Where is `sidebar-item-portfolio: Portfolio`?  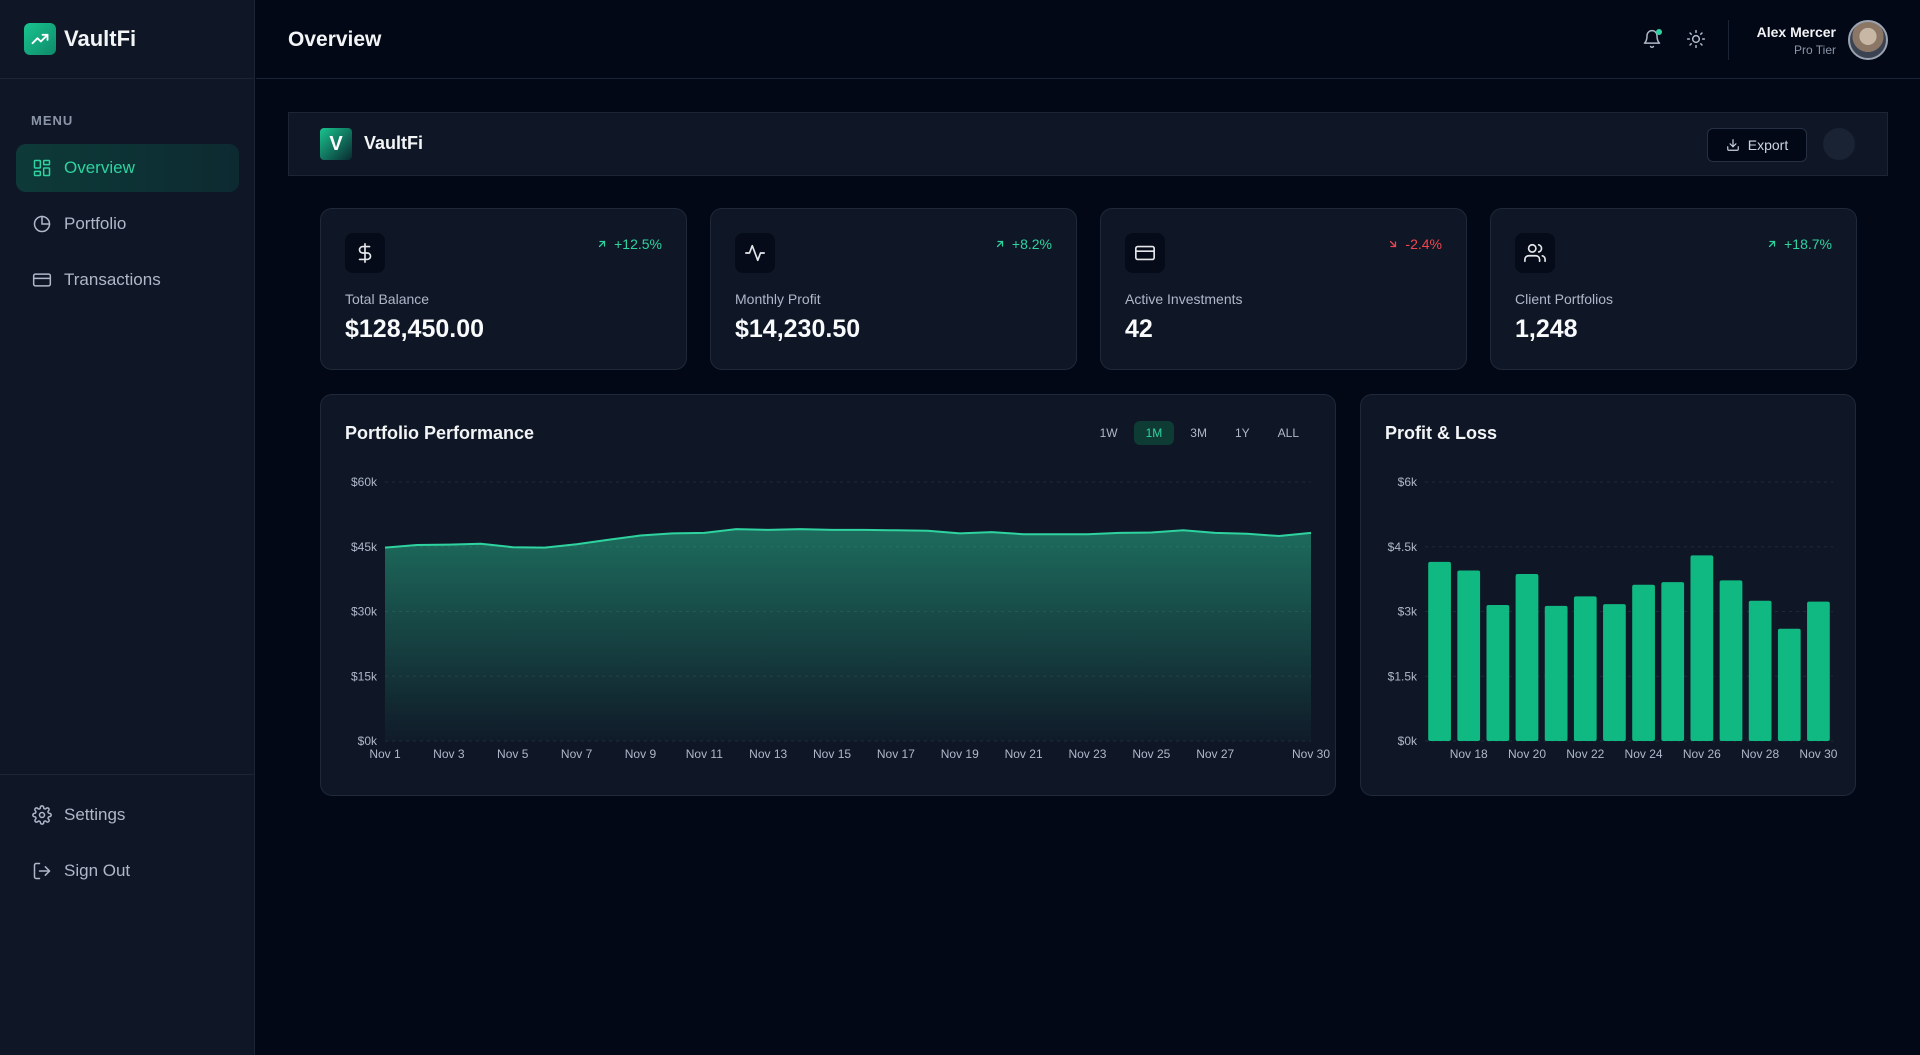
sidebar-item-portfolio: Portfolio is located at coordinates (127, 224).